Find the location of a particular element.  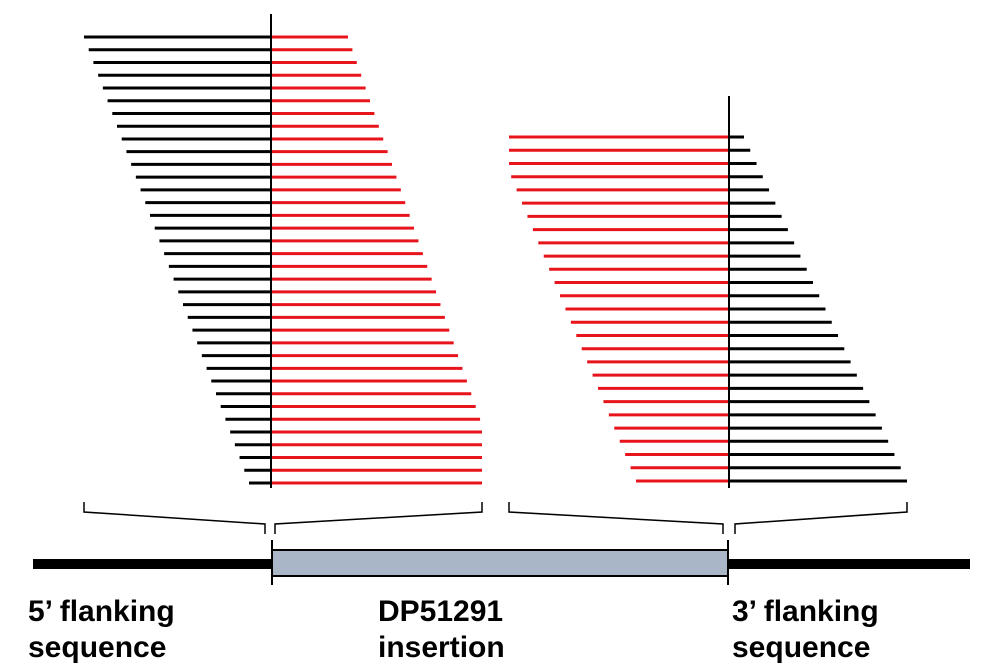

five-prime-label-line1: 5’ flanking is located at coordinates (101, 611).